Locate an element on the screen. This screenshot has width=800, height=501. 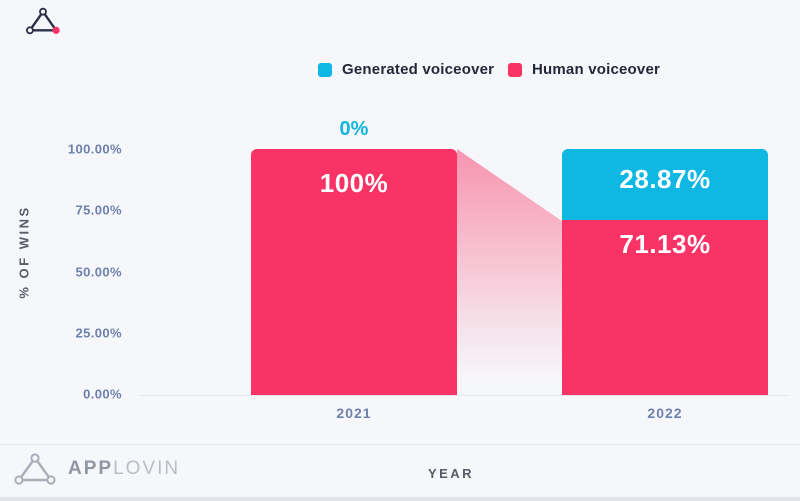
legend-swatch-human-icon is located at coordinates (515, 69).